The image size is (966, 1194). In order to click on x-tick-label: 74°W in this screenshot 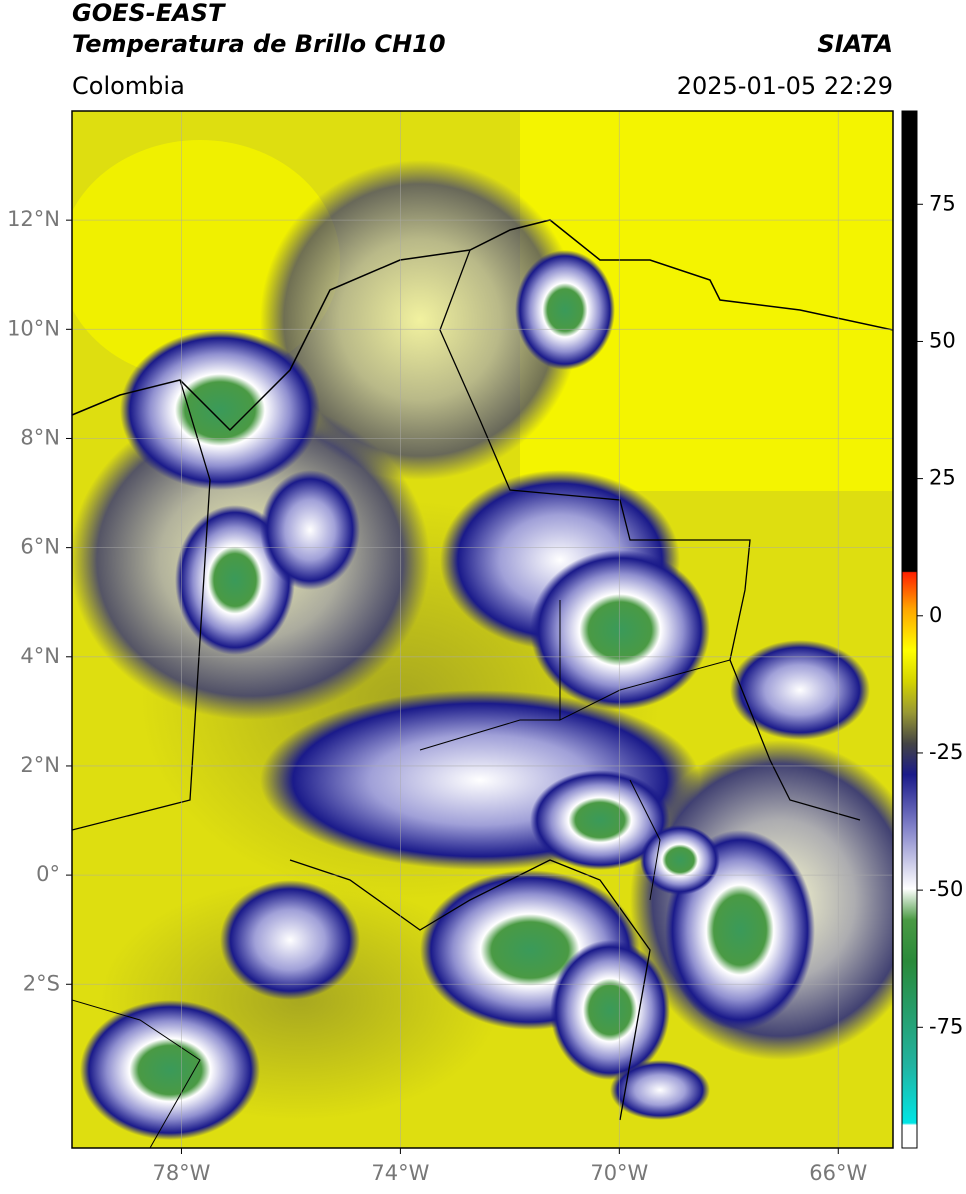, I will do `click(400, 1173)`.